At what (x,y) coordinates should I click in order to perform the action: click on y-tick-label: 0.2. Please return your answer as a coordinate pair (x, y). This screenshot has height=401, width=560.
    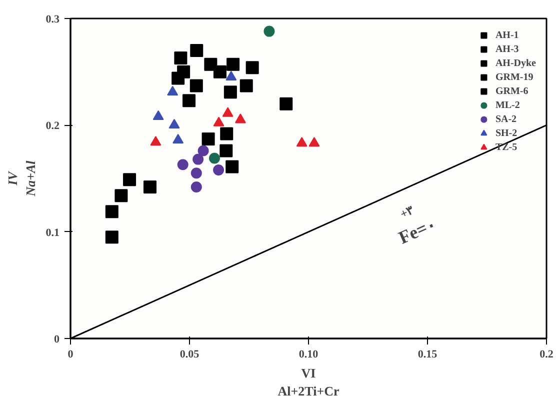
    Looking at the image, I should click on (53, 126).